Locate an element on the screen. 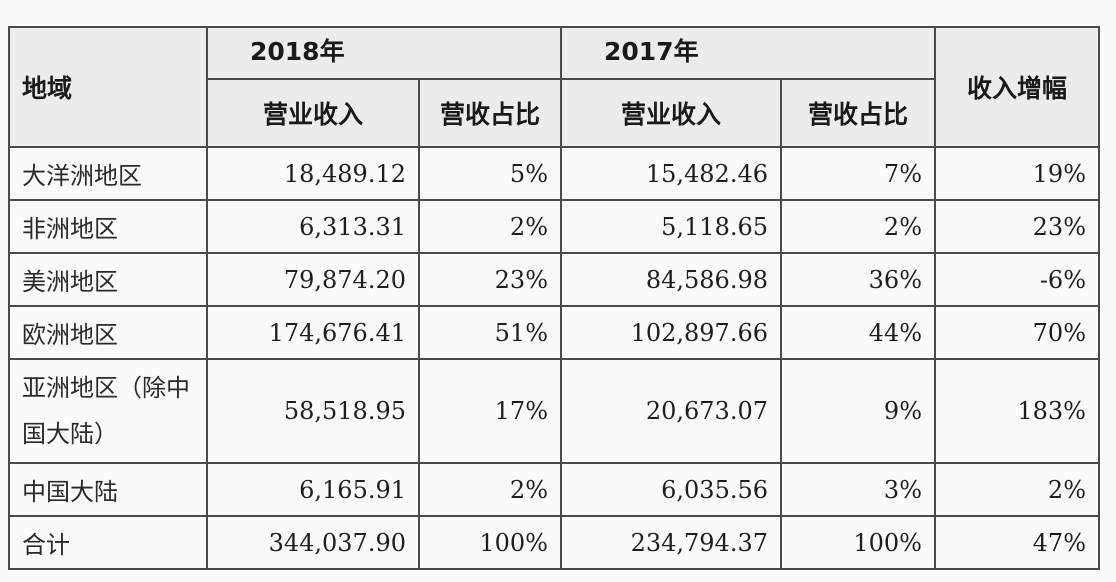  revenue-2017-cell: 5,118.65 is located at coordinates (671, 226).